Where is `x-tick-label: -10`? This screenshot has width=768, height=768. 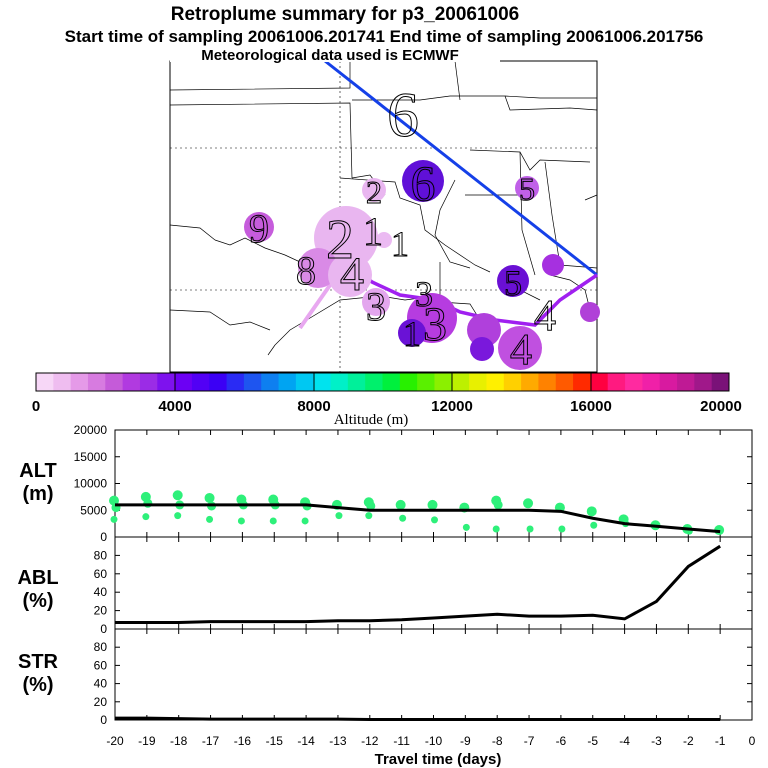
x-tick-label: -10 is located at coordinates (434, 741).